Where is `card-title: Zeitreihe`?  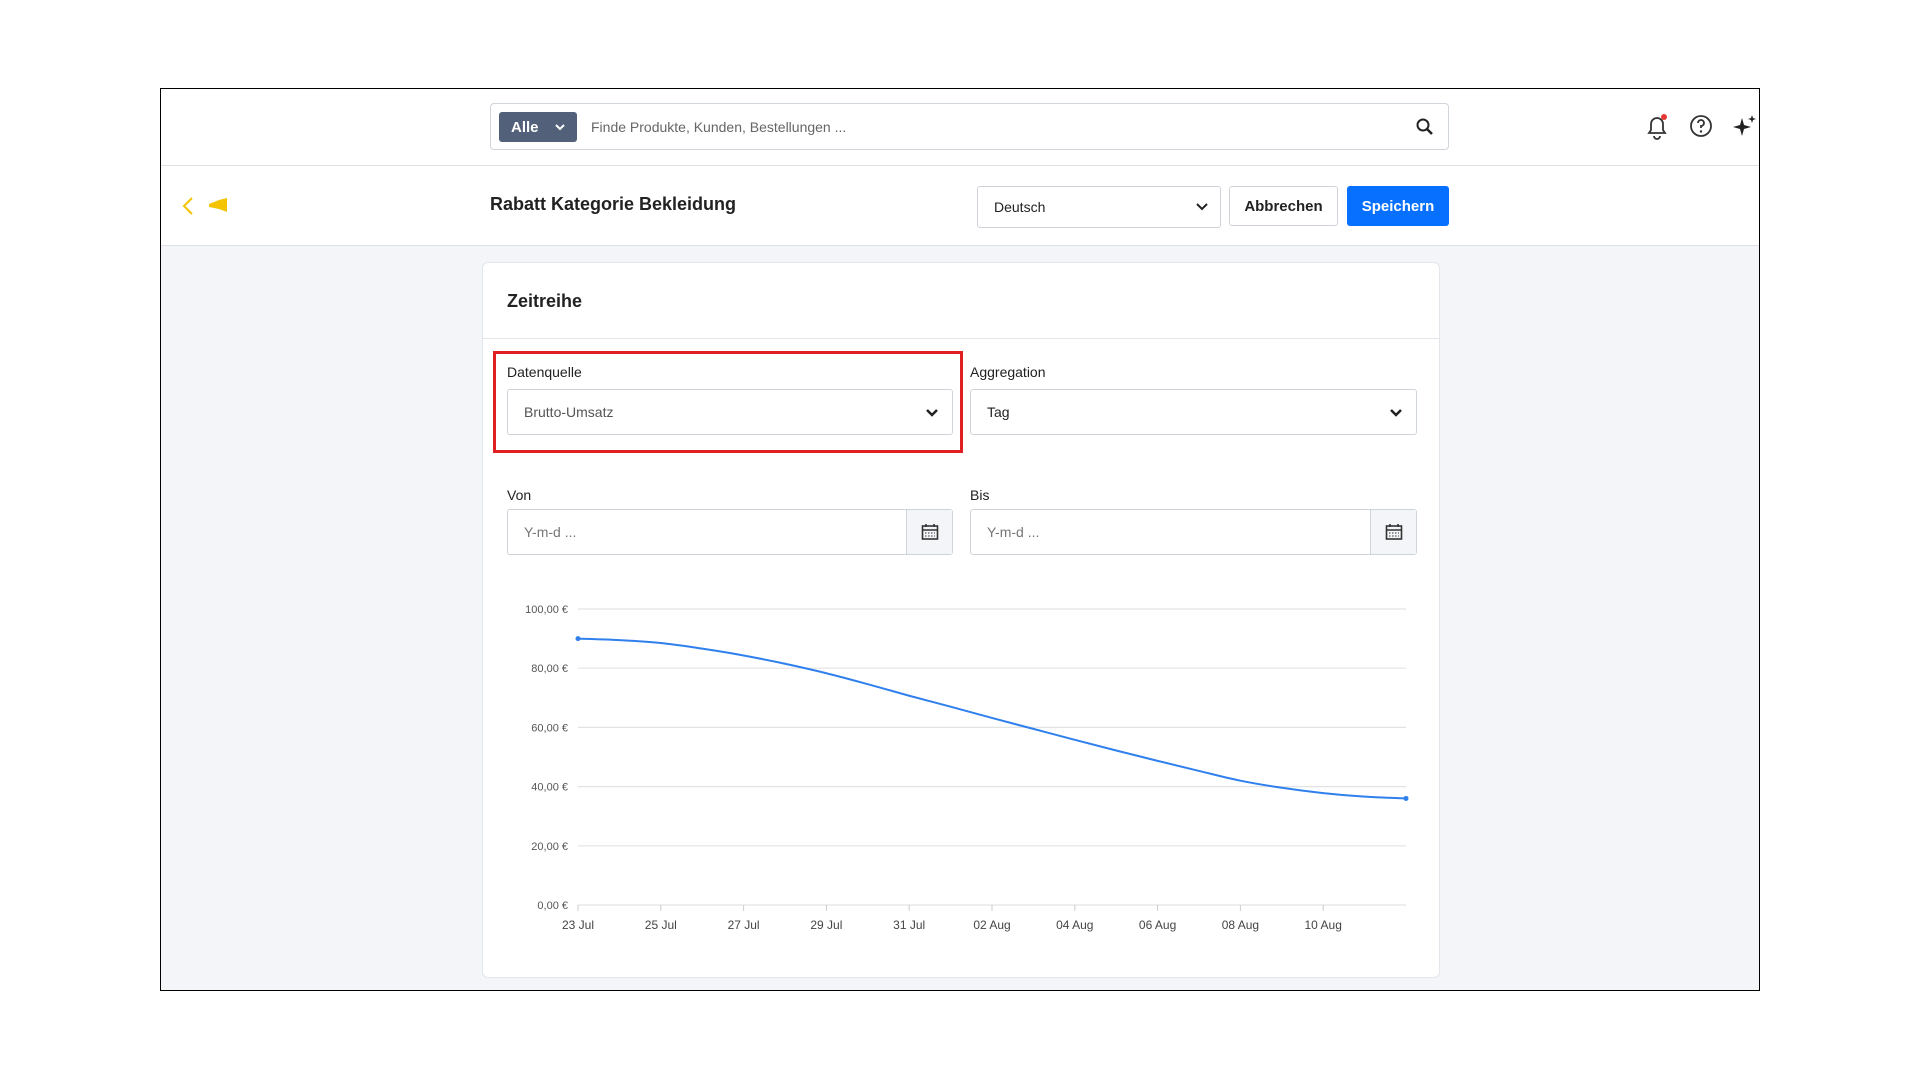
card-title: Zeitreihe is located at coordinates (545, 301).